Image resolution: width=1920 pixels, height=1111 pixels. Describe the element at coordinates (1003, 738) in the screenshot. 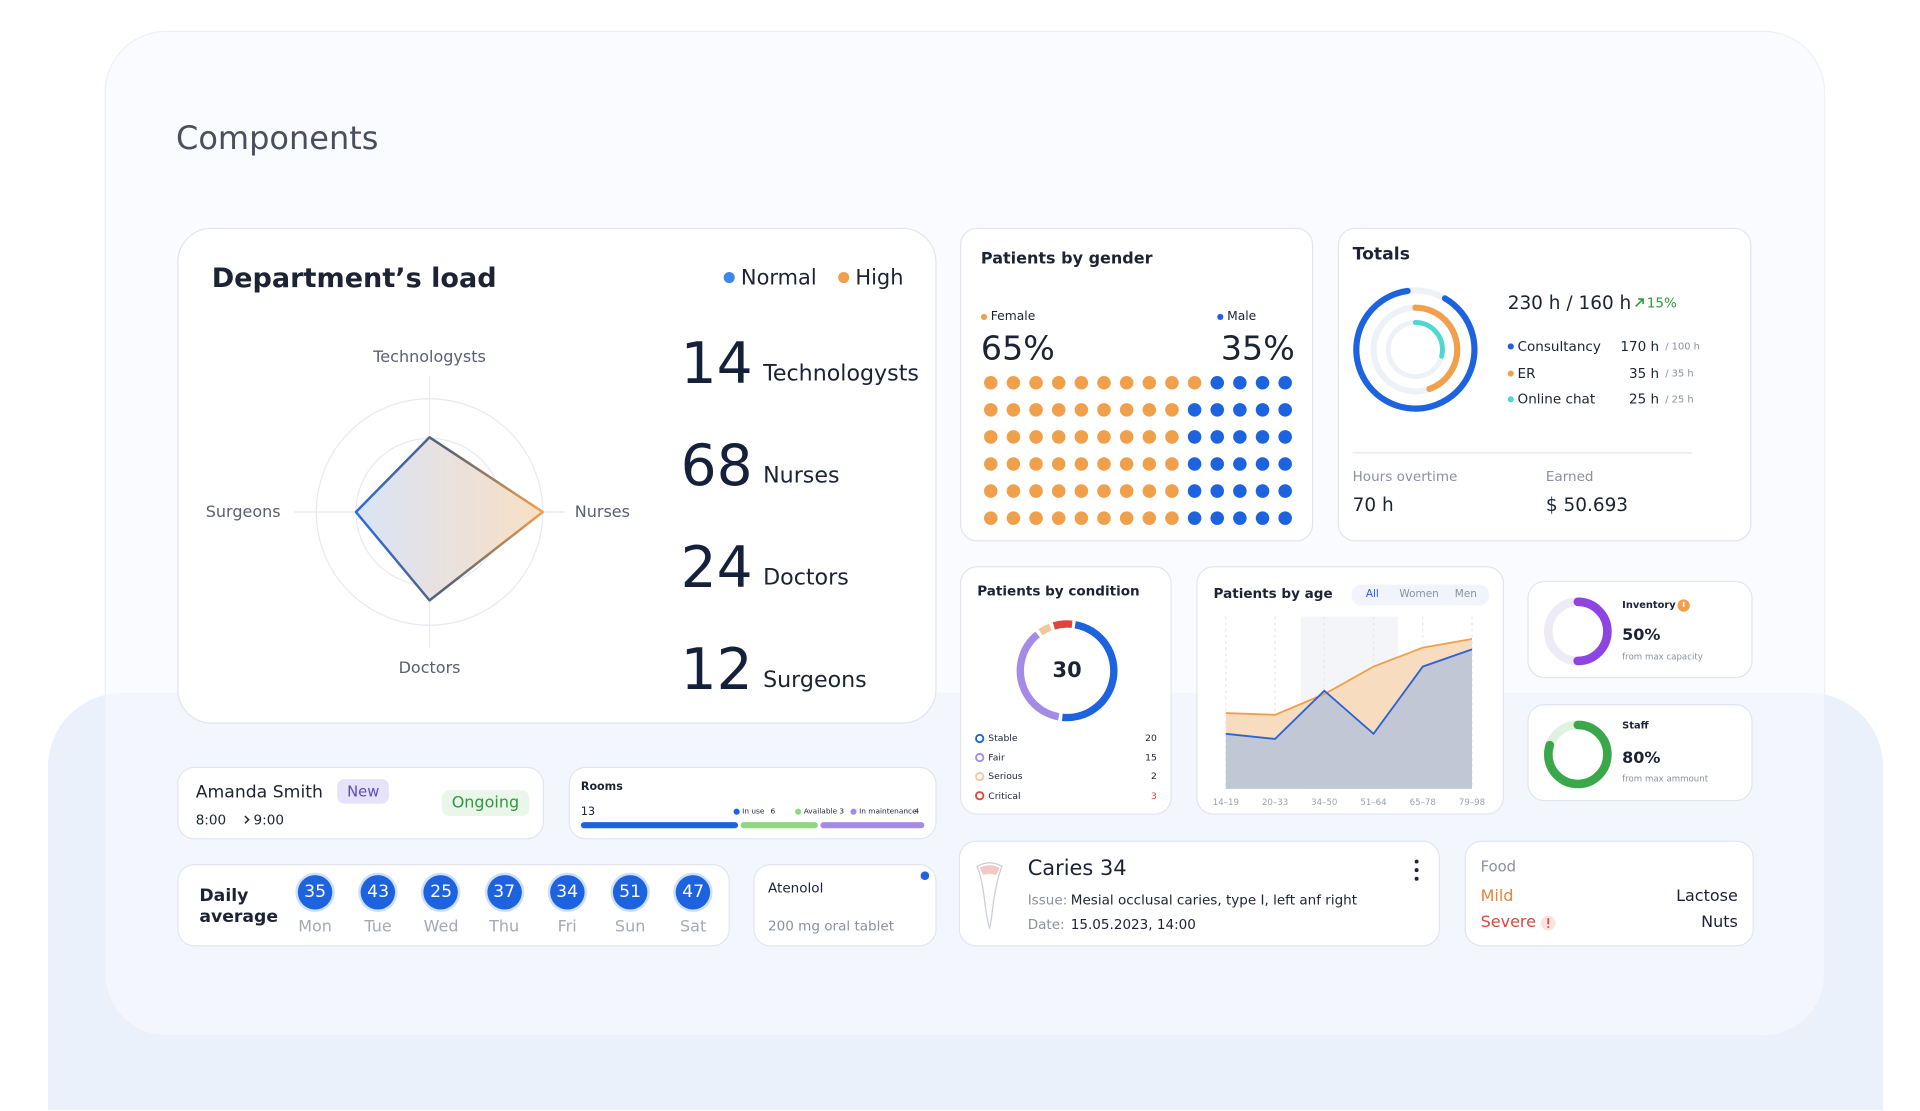

I see `legend-label: Stable` at that location.